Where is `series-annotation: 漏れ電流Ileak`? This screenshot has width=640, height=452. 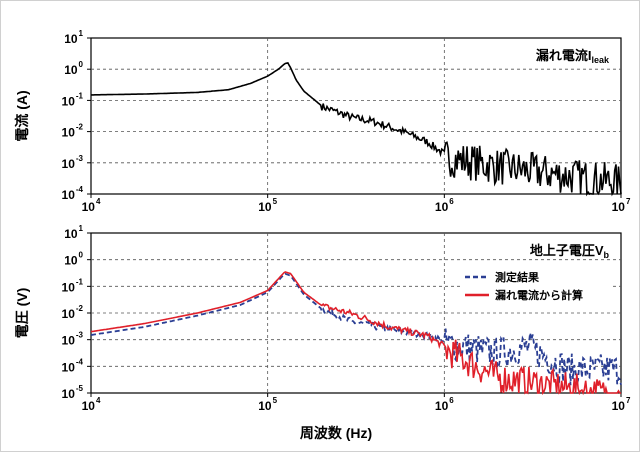
series-annotation: 漏れ電流Ileak is located at coordinates (573, 56).